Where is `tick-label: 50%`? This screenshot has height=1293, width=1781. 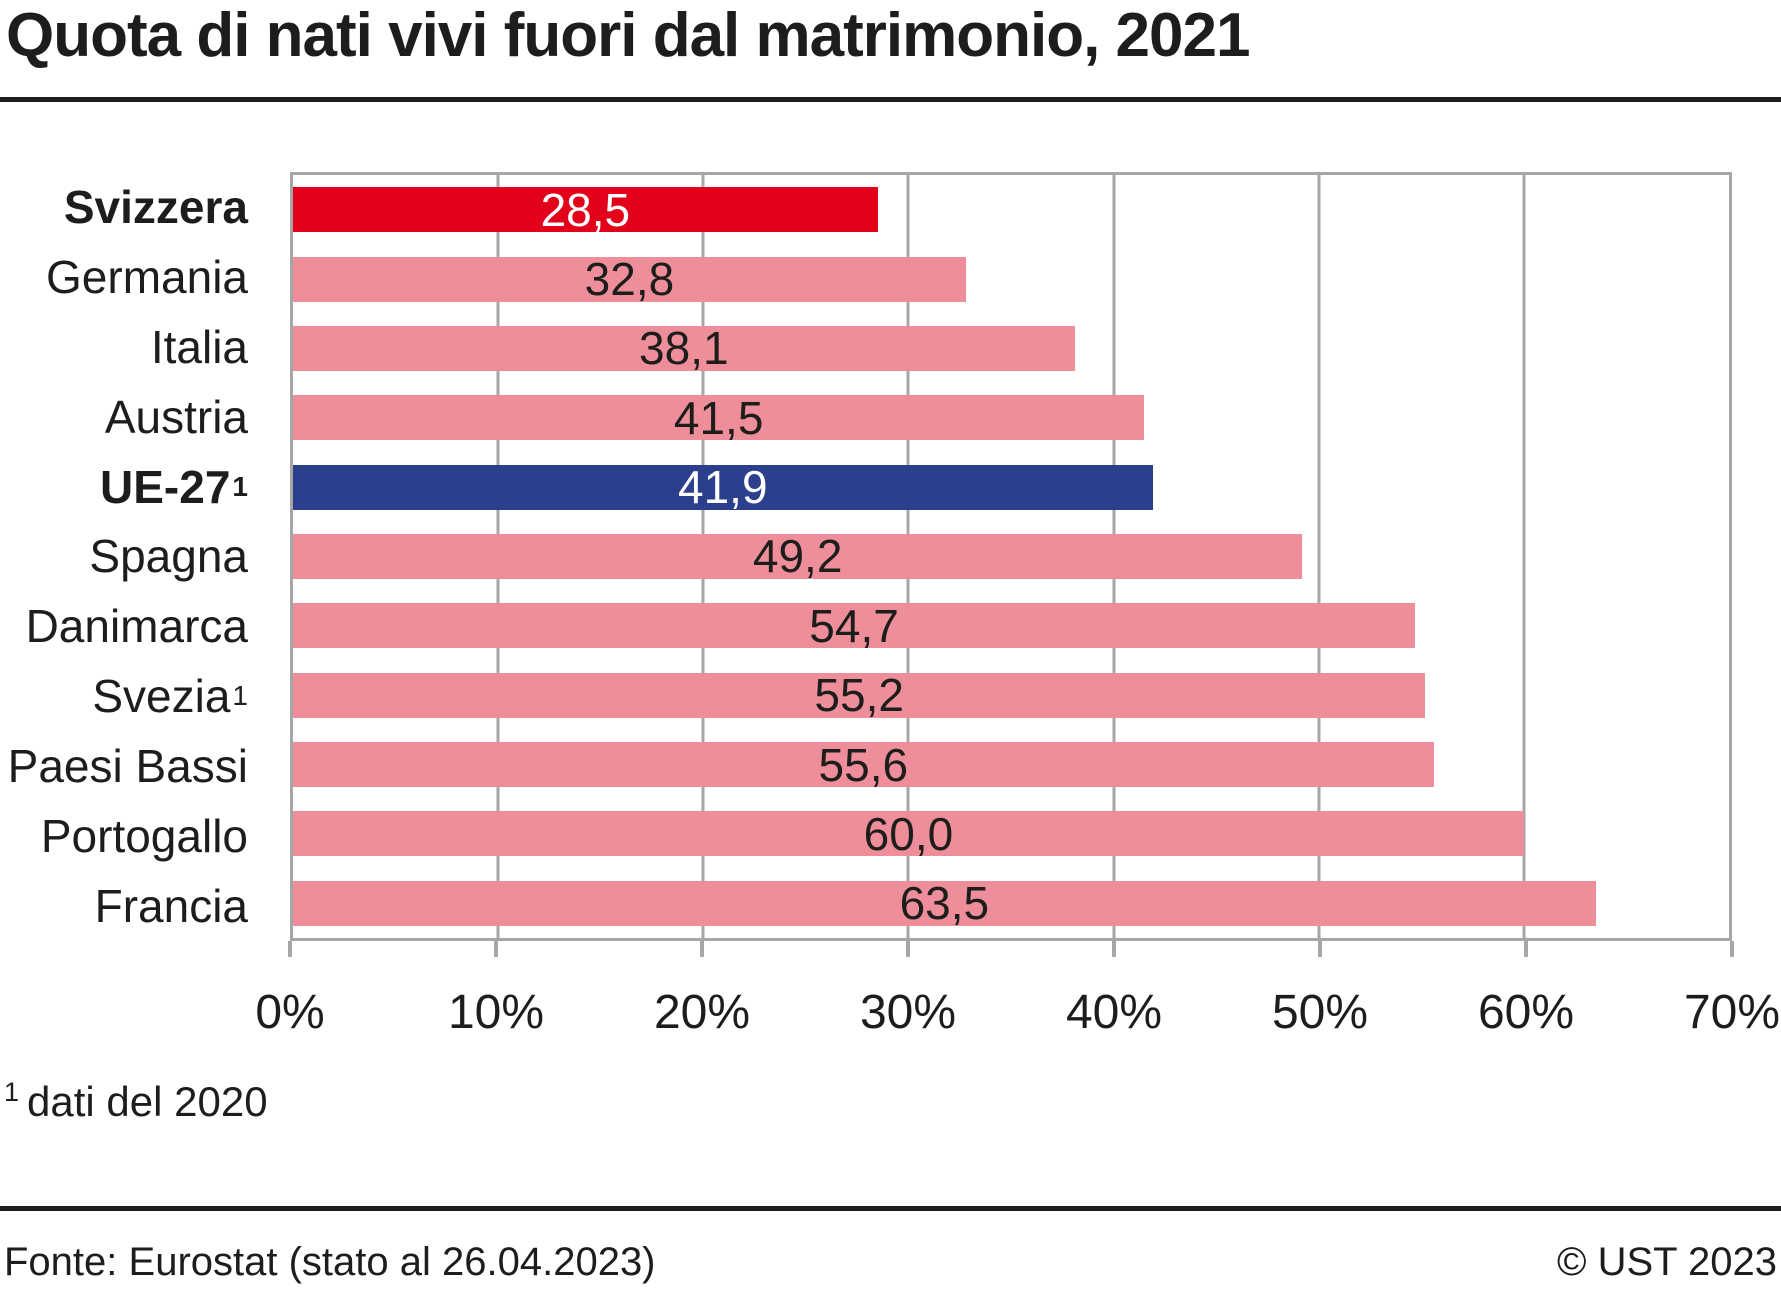
tick-label: 50% is located at coordinates (1320, 1012).